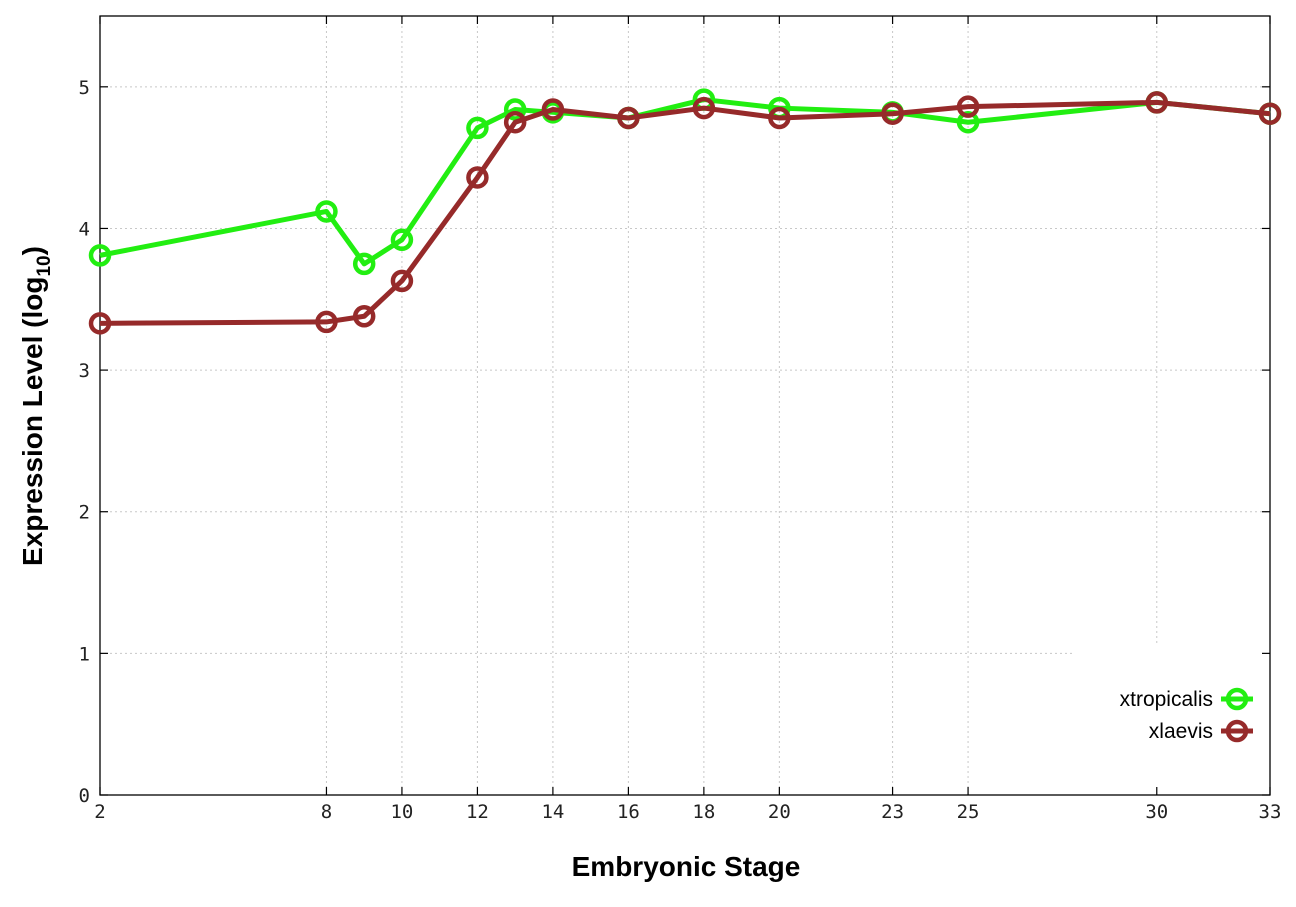 The width and height of the screenshot is (1296, 907). What do you see at coordinates (84, 796) in the screenshot?
I see `y-tick-label: 0` at bounding box center [84, 796].